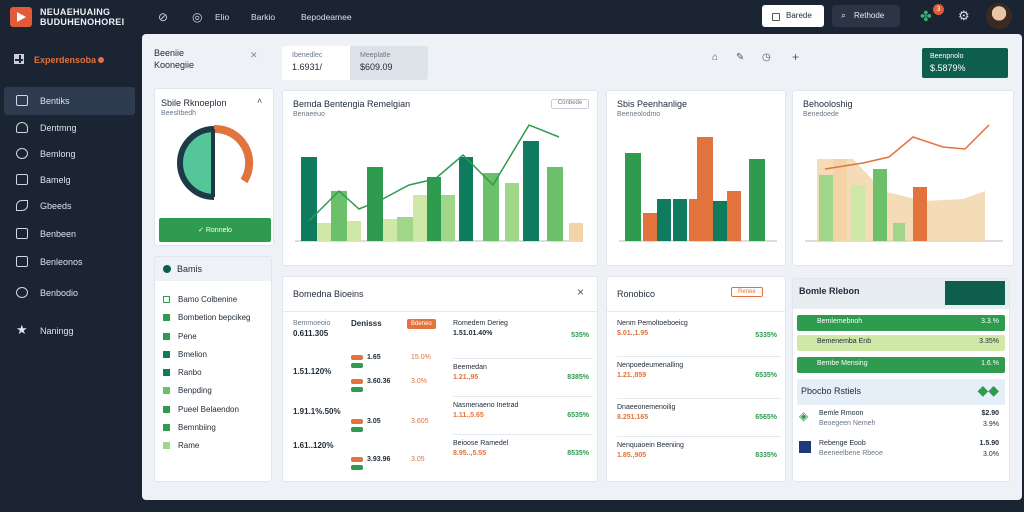  Describe the element at coordinates (22, 153) in the screenshot. I see `eye-icon` at that location.